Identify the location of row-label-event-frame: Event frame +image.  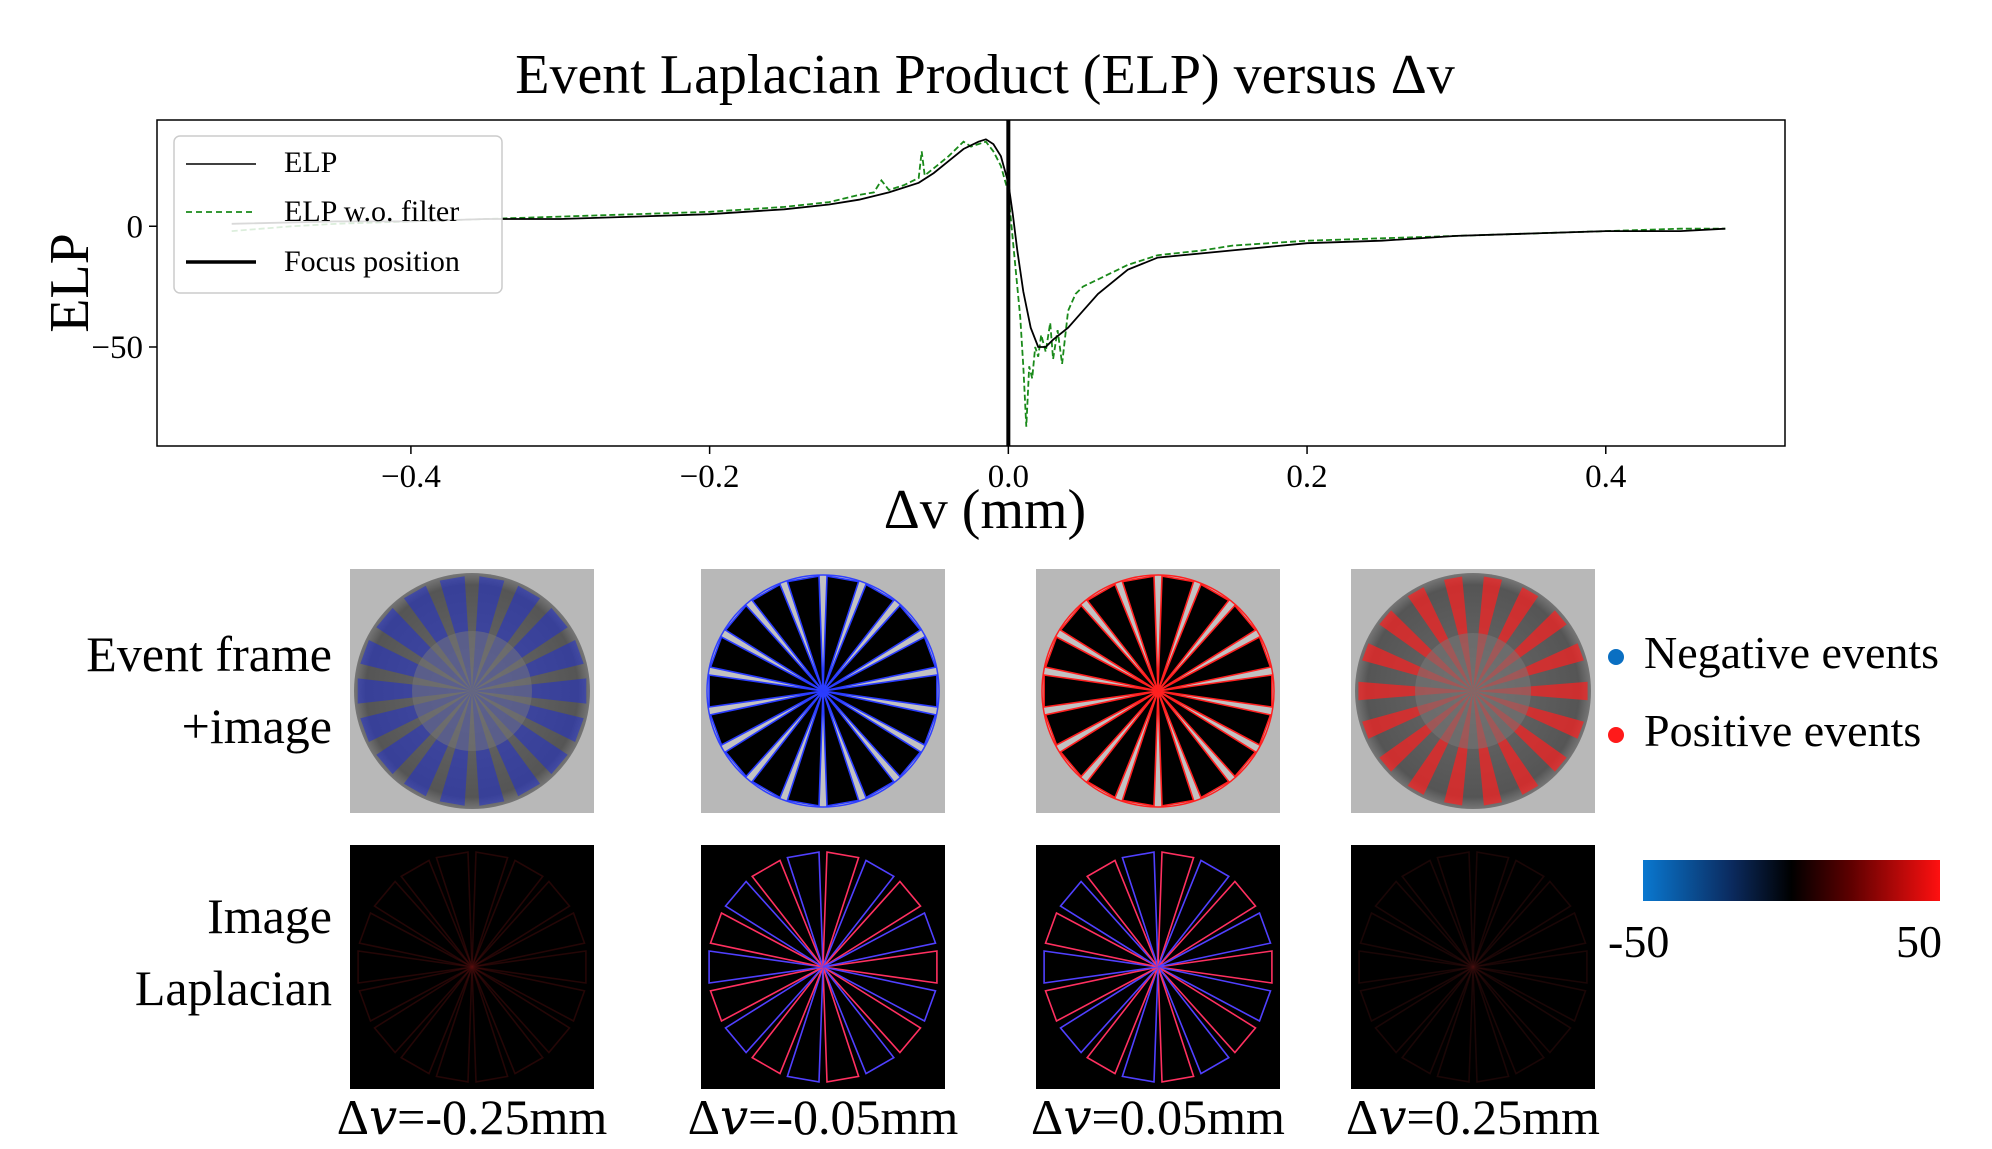
(172, 690).